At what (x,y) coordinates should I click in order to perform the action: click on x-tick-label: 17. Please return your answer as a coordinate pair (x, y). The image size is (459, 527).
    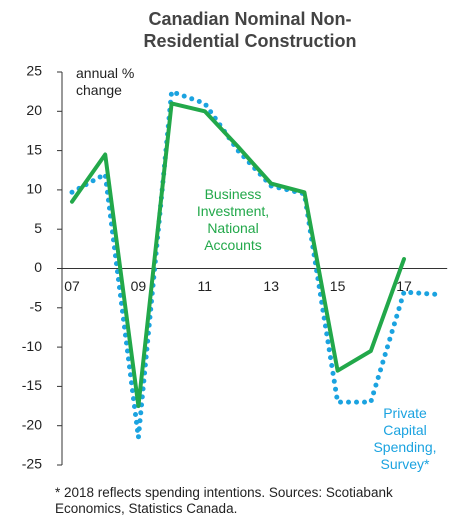
    Looking at the image, I should click on (404, 286).